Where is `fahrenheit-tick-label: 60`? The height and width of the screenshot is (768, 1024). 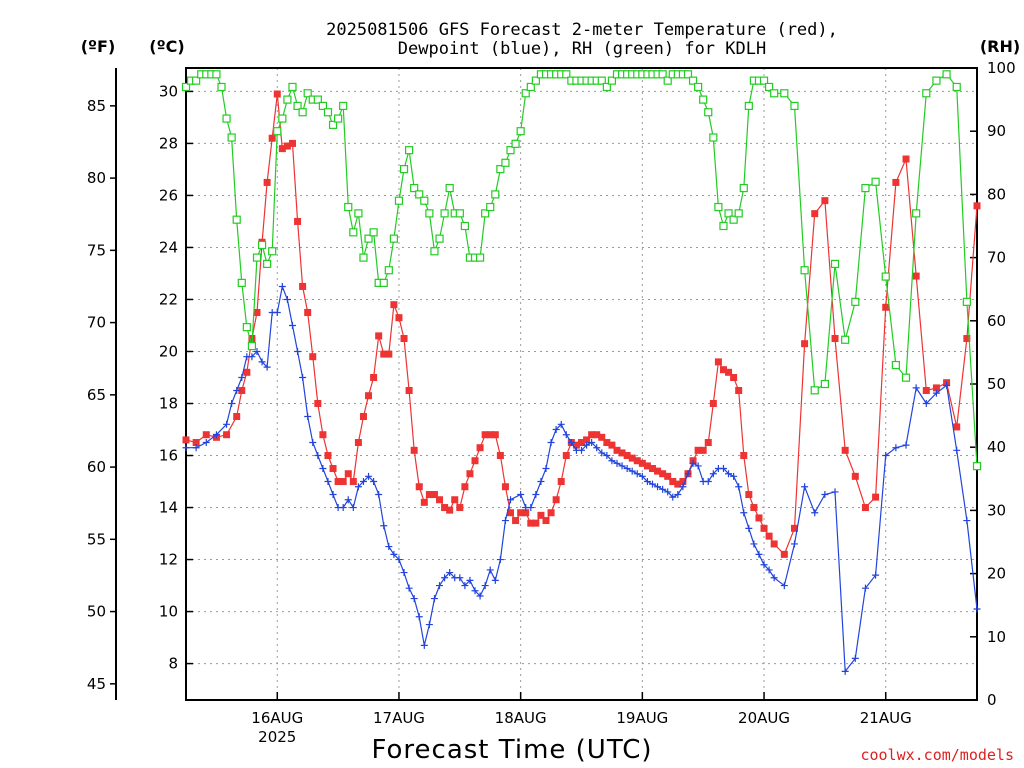 fahrenheit-tick-label: 60 is located at coordinates (96, 467).